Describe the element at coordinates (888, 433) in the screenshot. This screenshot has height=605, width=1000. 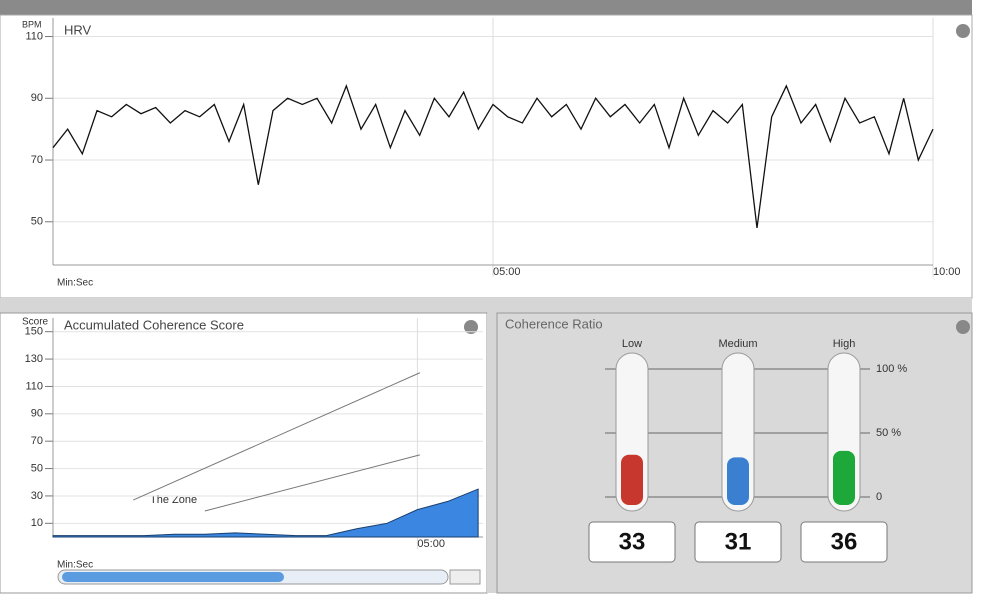
I see `y-tick-label: 50 %` at that location.